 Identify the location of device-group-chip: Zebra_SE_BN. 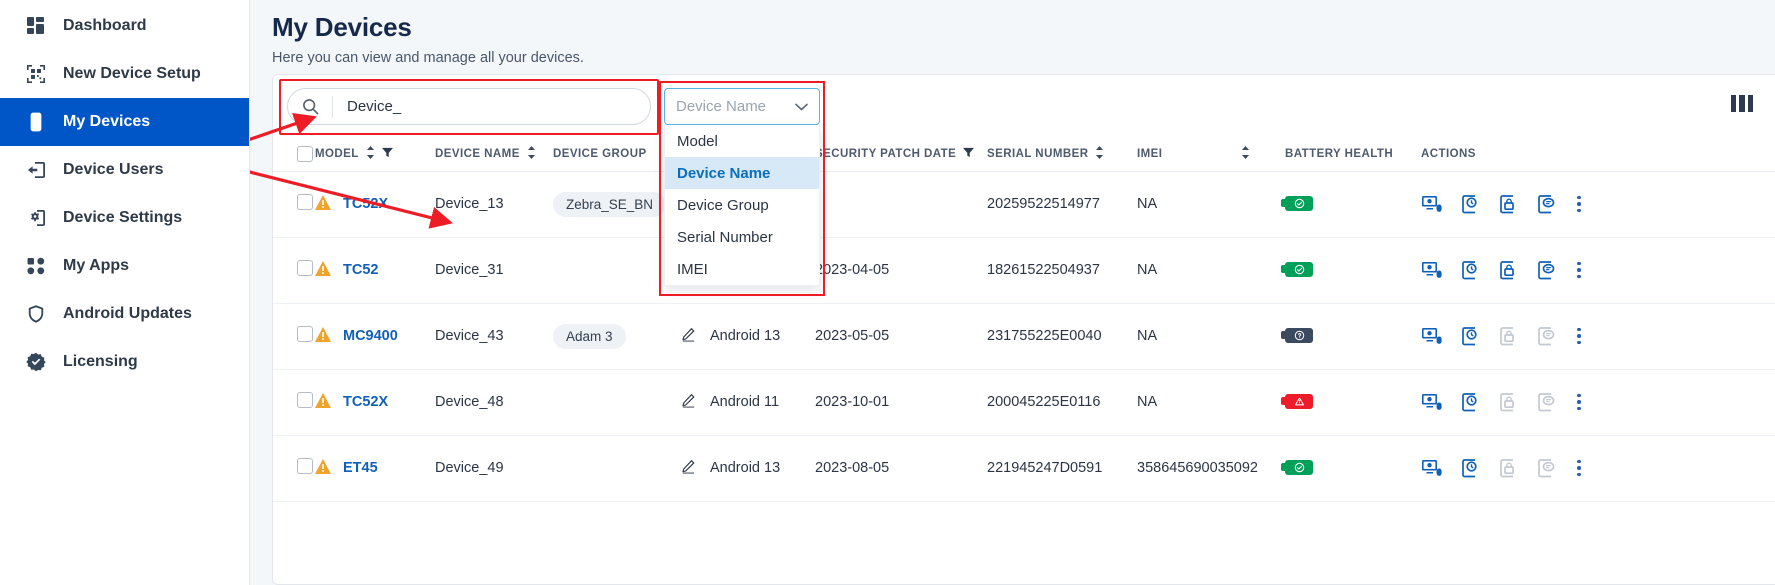
(610, 204).